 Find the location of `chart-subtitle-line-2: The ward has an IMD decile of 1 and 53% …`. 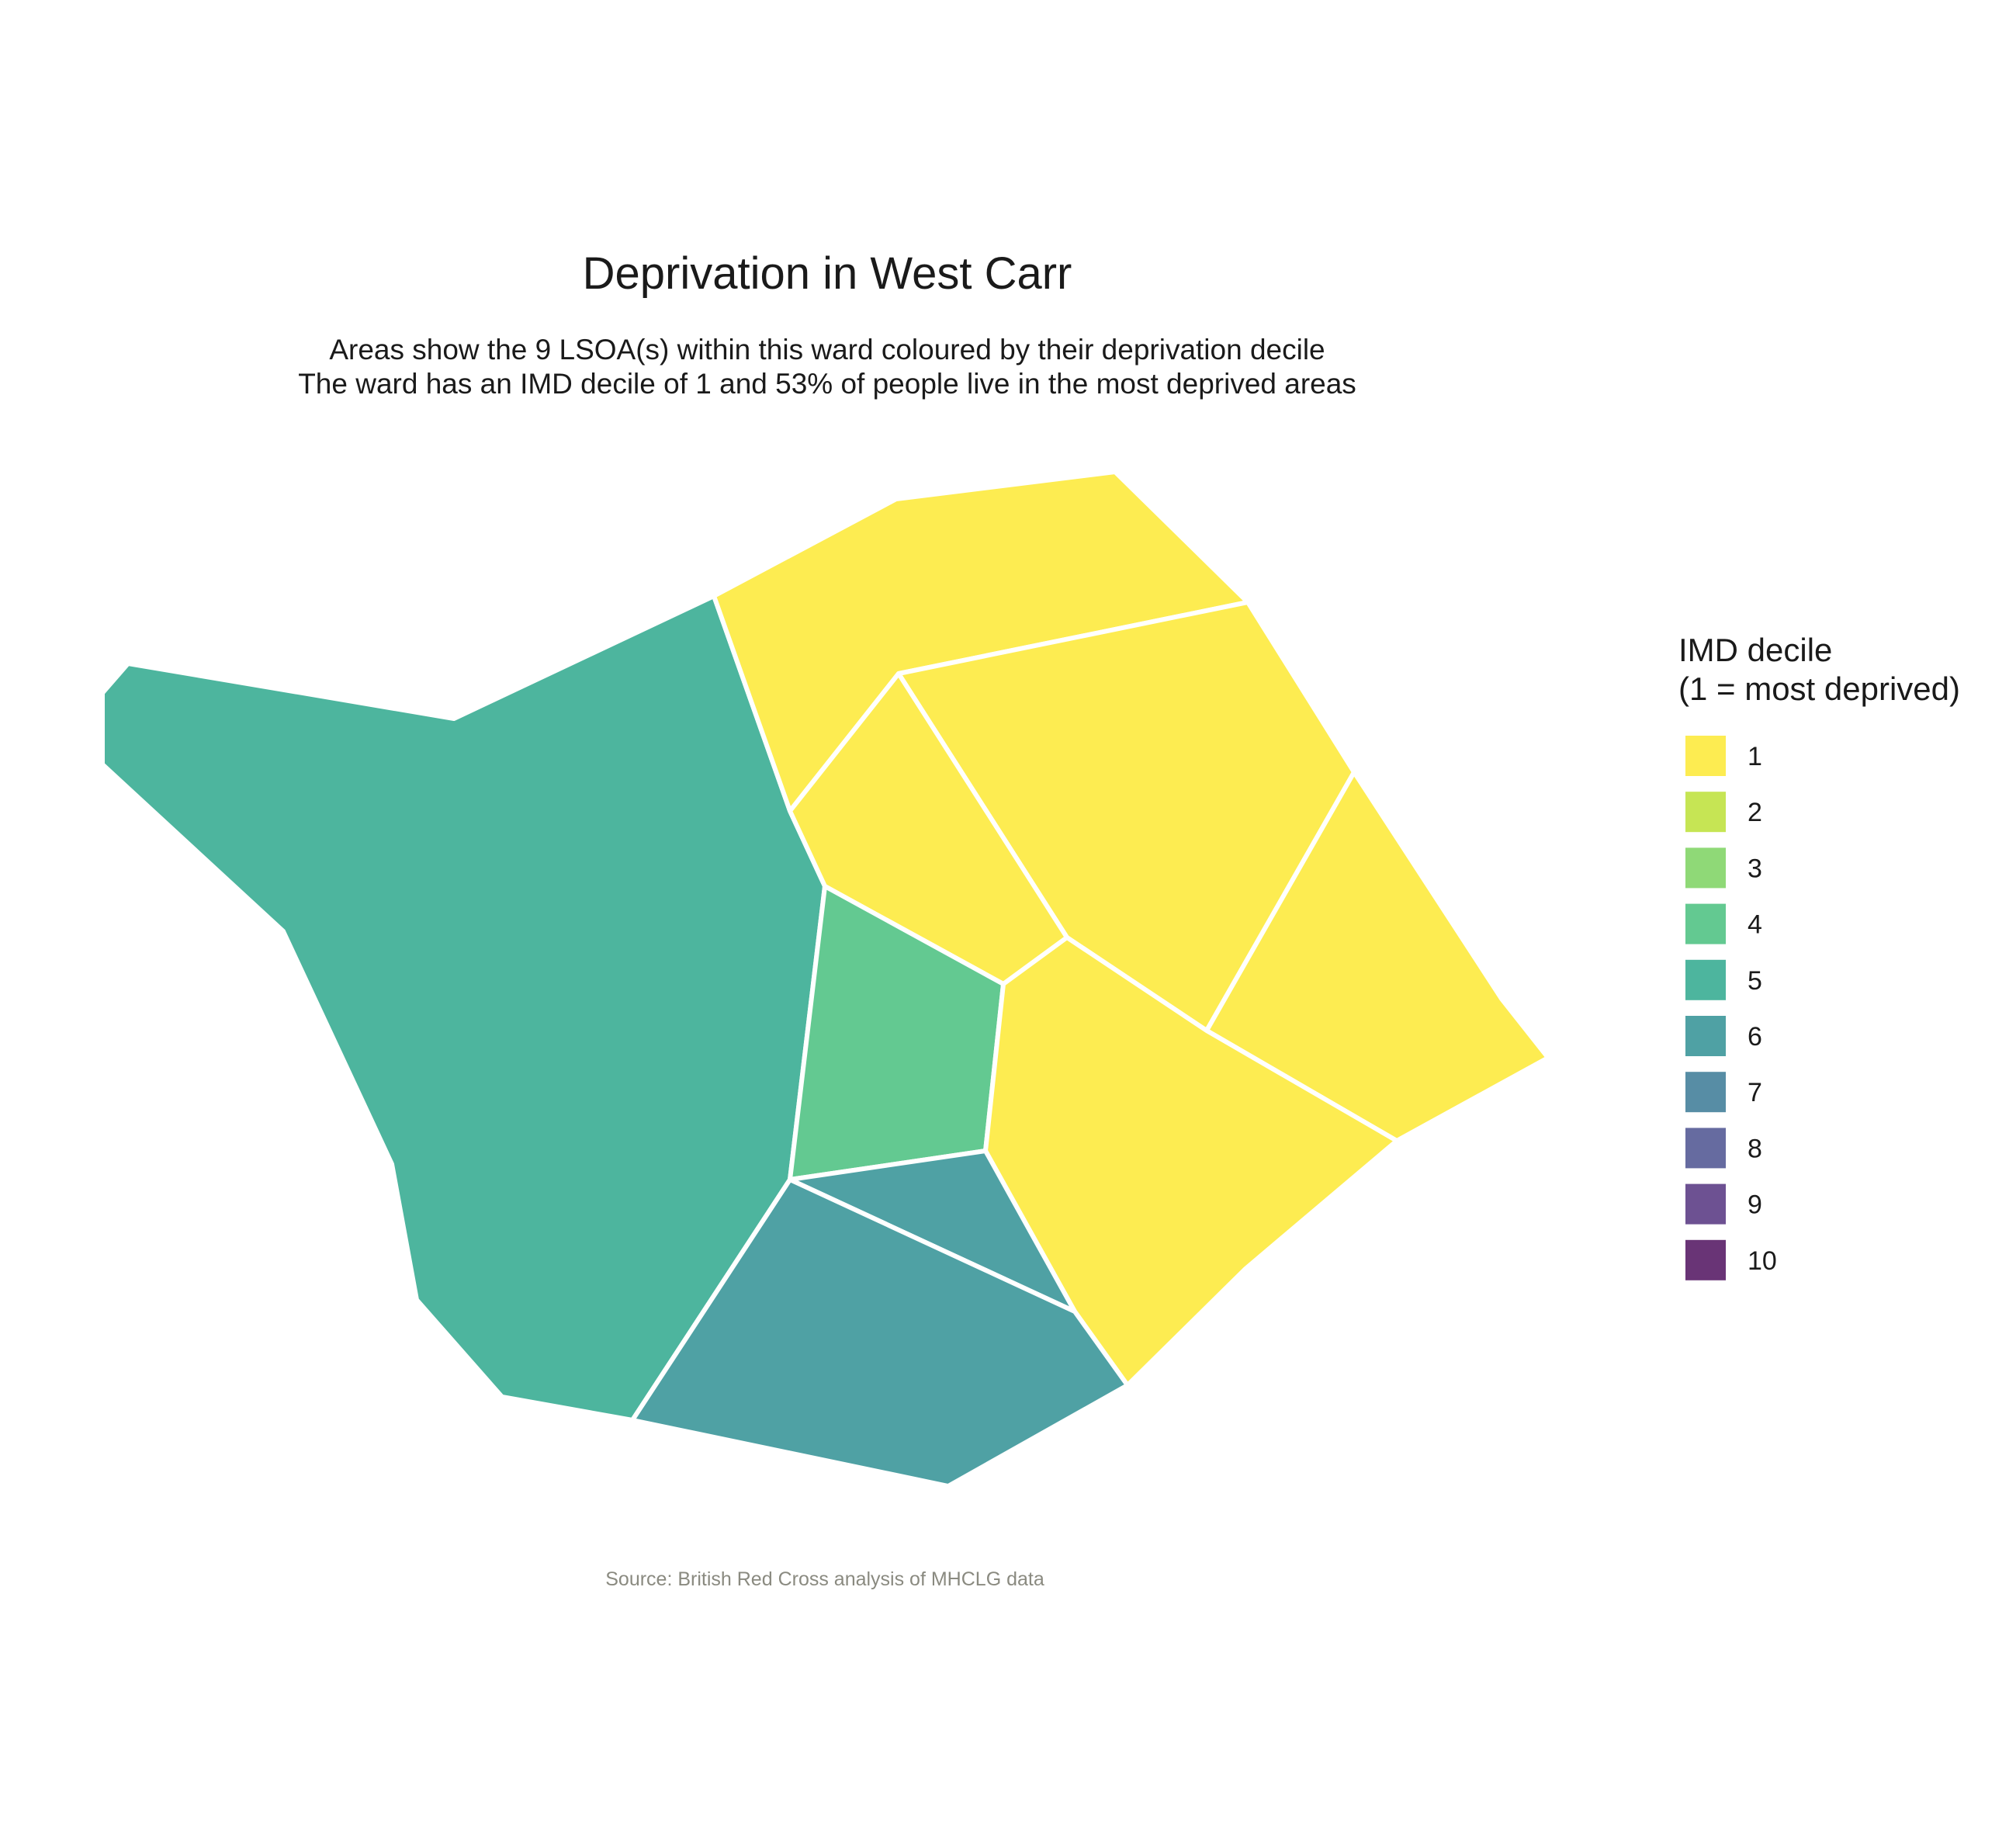

chart-subtitle-line-2: The ward has an IMD decile of 1 and 53% … is located at coordinates (827, 384).